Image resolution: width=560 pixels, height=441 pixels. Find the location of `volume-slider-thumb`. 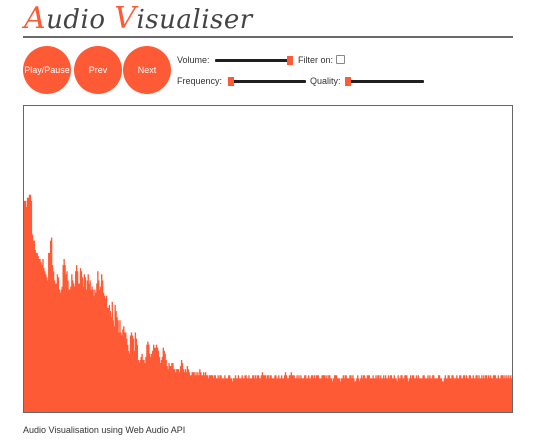

volume-slider-thumb is located at coordinates (290, 60).